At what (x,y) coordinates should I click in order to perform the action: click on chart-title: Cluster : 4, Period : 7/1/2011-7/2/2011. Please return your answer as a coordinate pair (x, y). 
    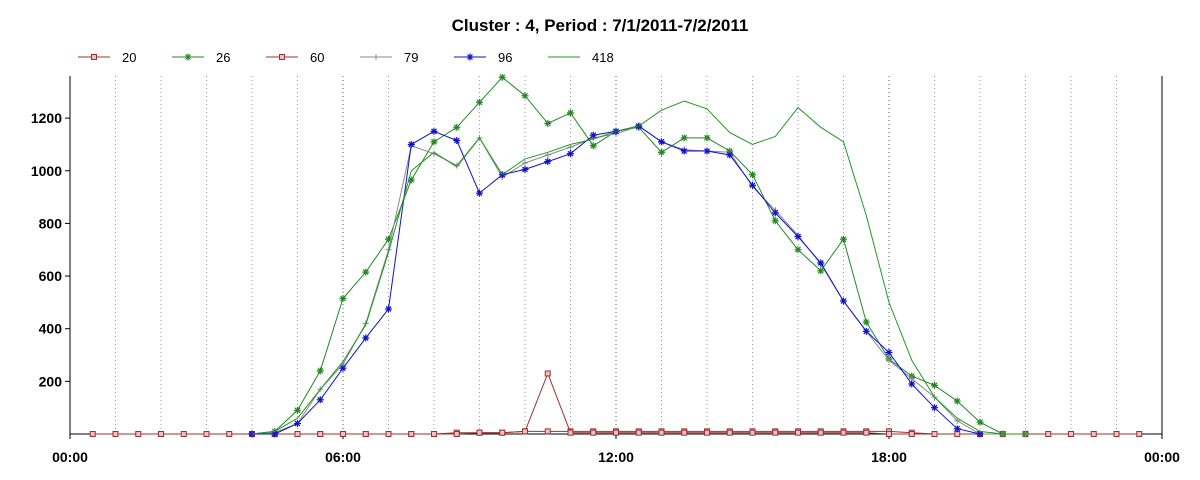
    Looking at the image, I should click on (600, 25).